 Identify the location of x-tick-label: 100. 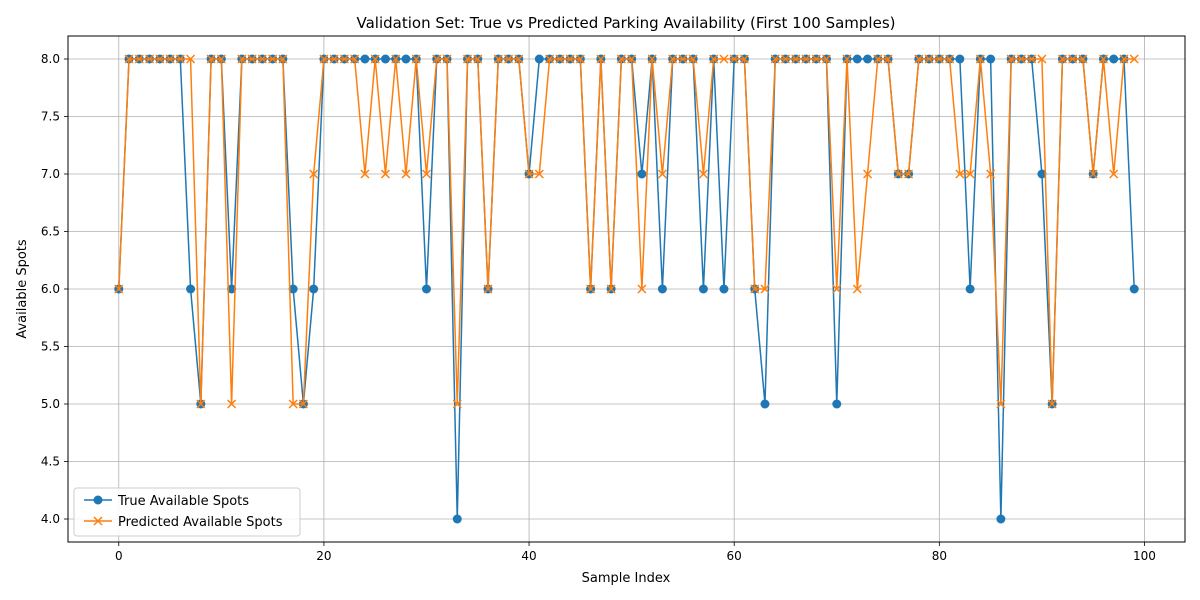
(1144, 556).